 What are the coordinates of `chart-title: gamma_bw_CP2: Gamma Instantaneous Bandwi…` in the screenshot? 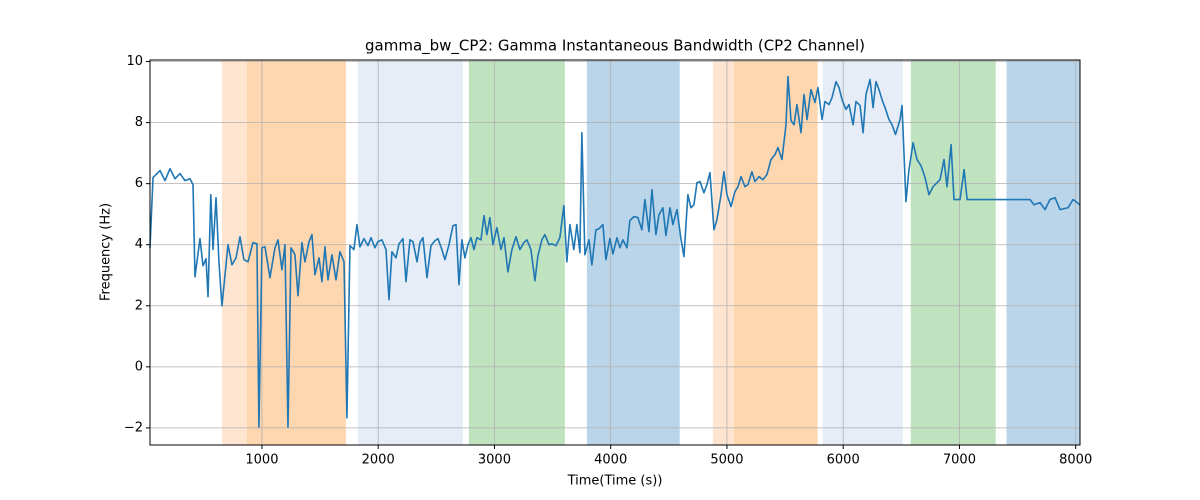 It's located at (615, 46).